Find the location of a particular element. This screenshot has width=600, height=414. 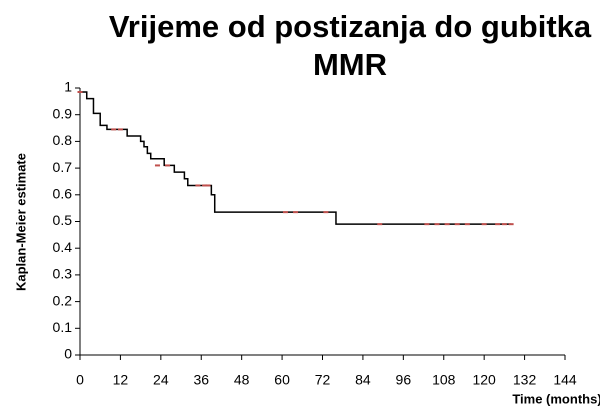

x-tick-label: 132 is located at coordinates (525, 380).